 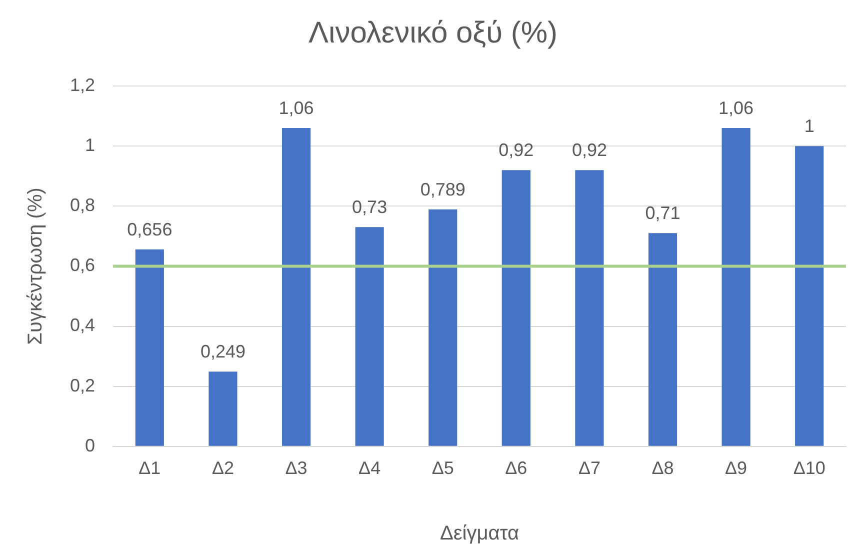 What do you see at coordinates (369, 468) in the screenshot?
I see `x-tick-label: Δ4` at bounding box center [369, 468].